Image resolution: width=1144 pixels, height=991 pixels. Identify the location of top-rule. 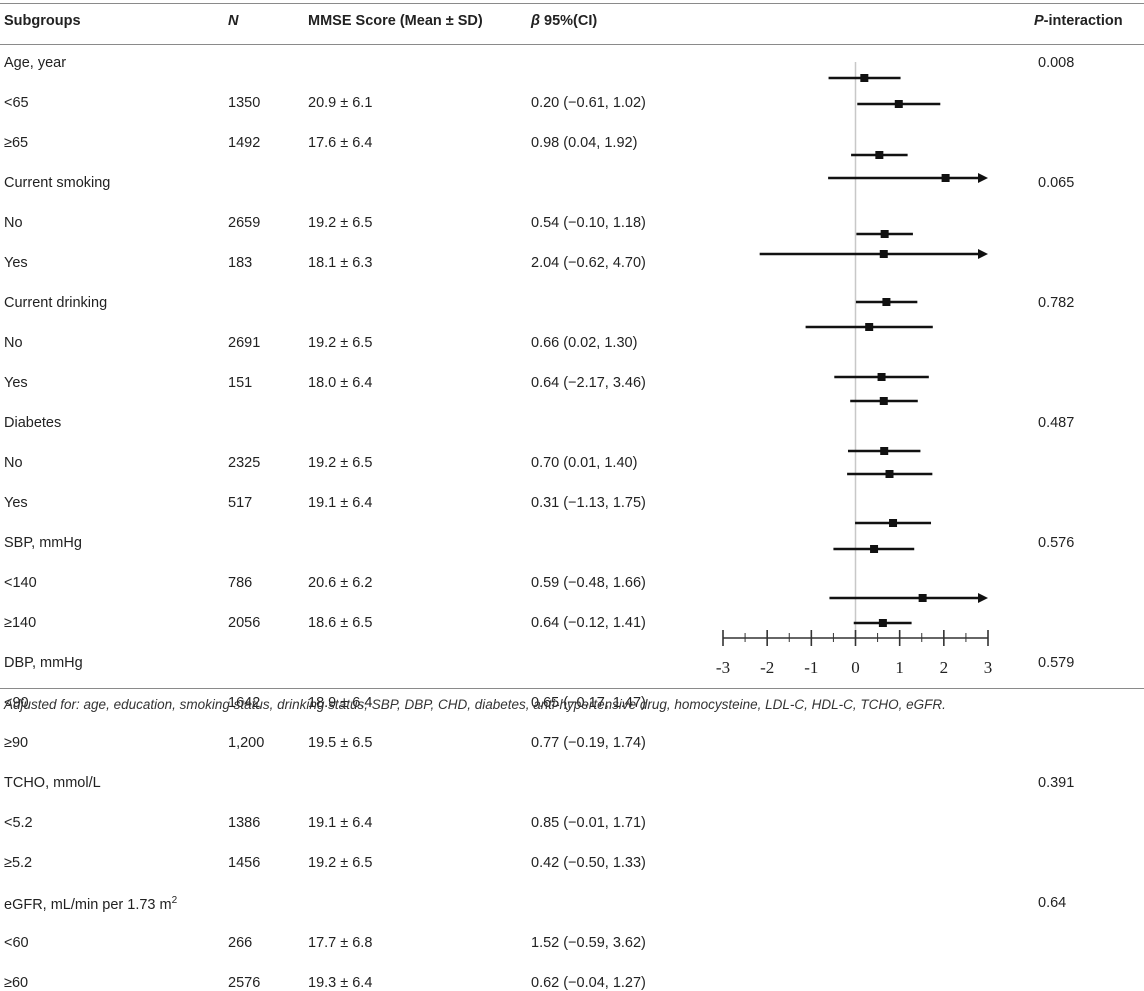
(572, 3).